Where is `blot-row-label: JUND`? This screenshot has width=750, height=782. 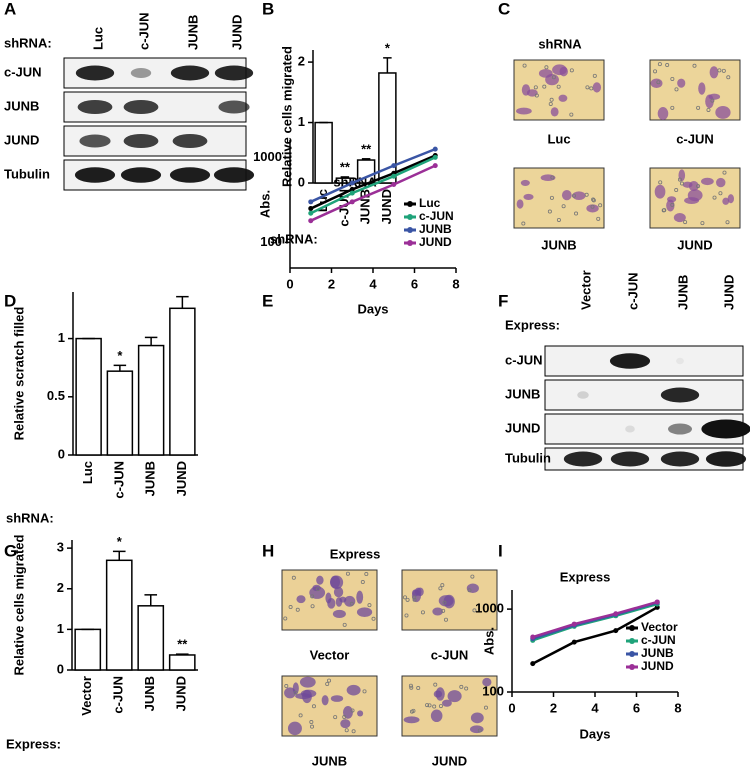
blot-row-label: JUND is located at coordinates (522, 427).